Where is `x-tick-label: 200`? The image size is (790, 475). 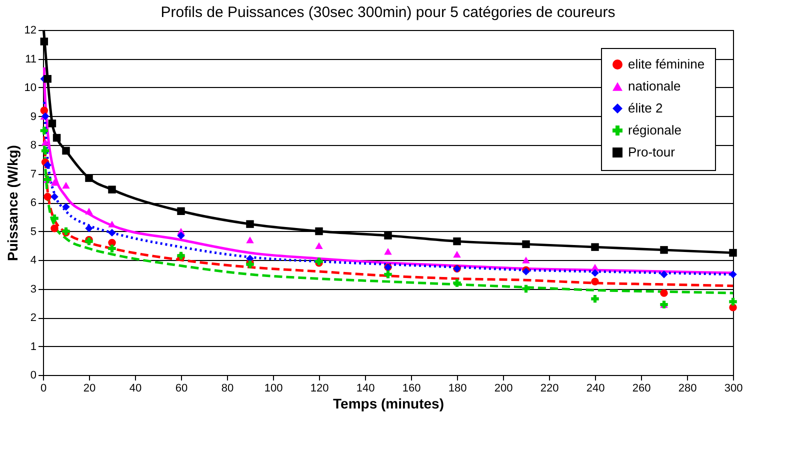
x-tick-label: 200 is located at coordinates (503, 388).